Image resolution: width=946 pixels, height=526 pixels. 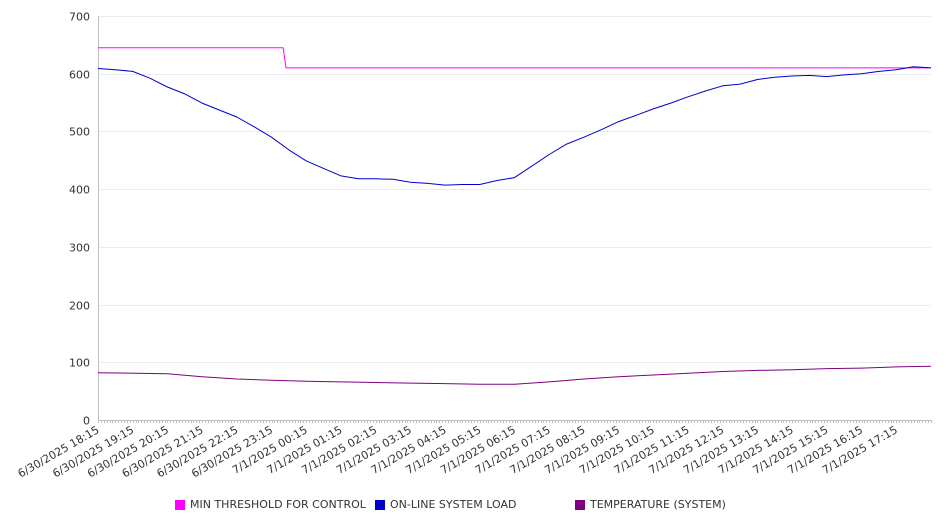 What do you see at coordinates (79, 219) in the screenshot?
I see `y-tick-labels: 0 100 200 300 400 500 600 700` at bounding box center [79, 219].